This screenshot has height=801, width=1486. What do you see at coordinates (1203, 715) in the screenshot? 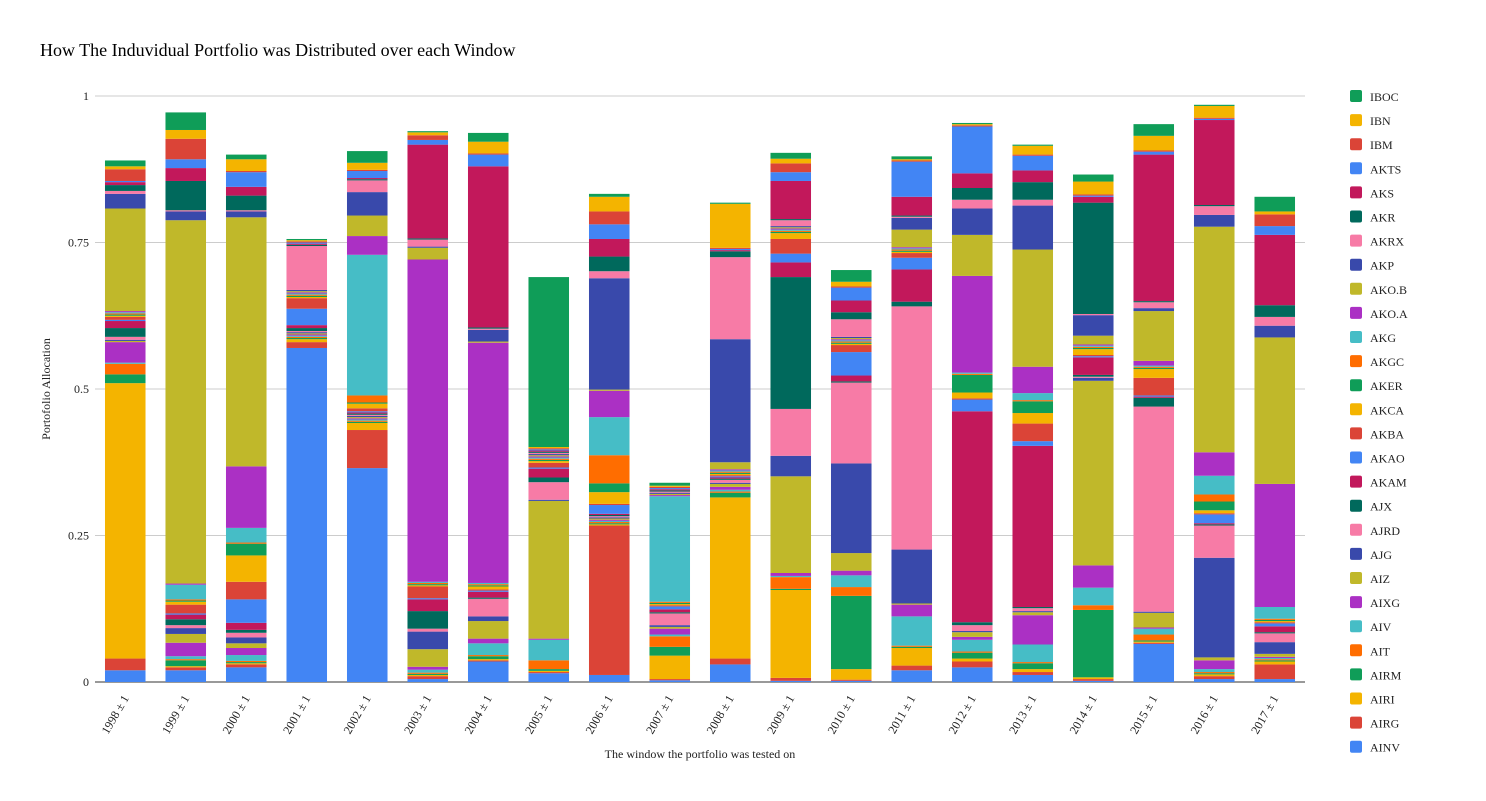
I see `x-tick-label: 2016 ± 1` at bounding box center [1203, 715].